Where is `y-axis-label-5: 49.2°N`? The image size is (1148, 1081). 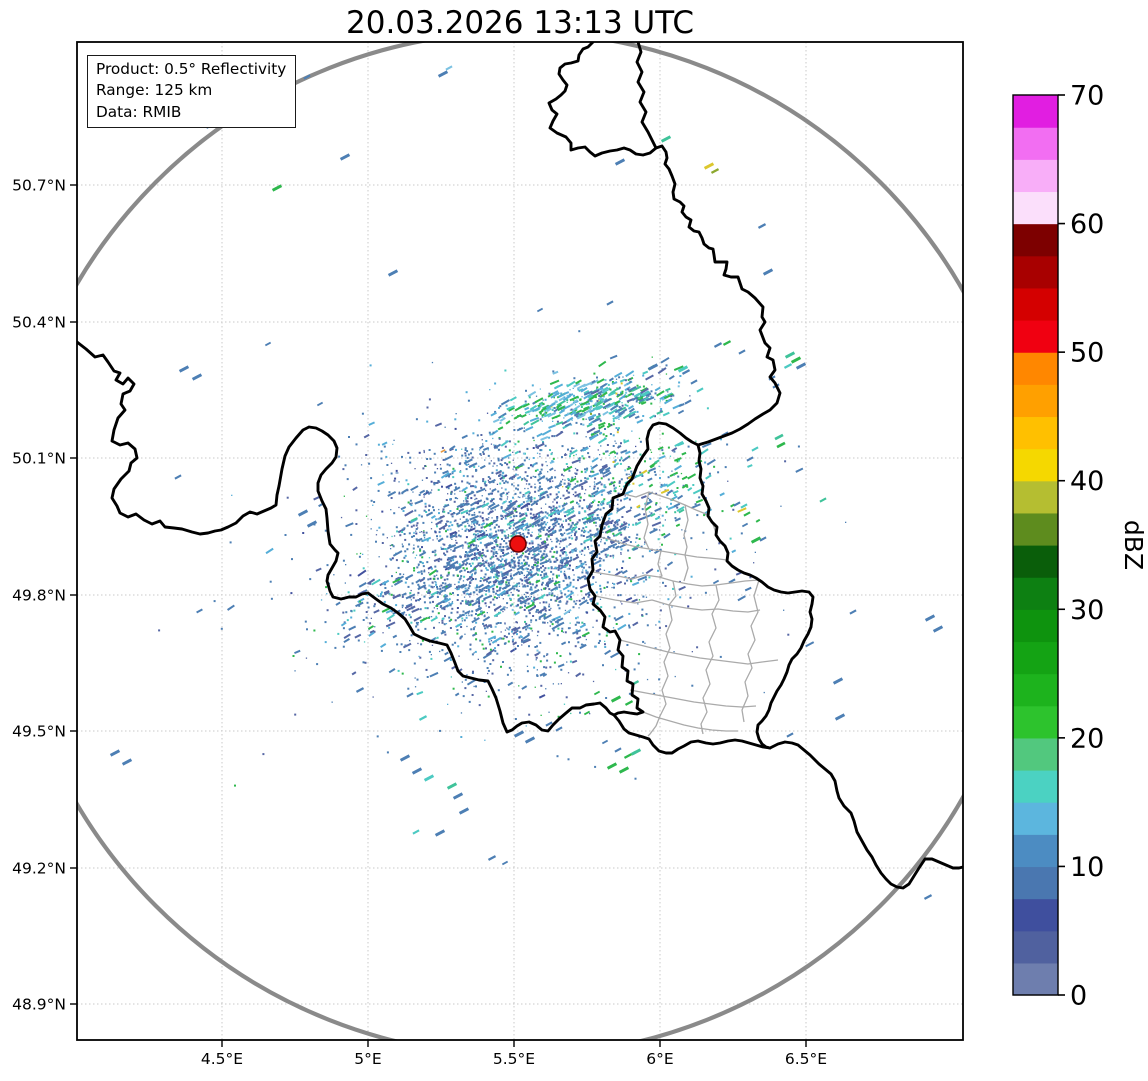
y-axis-label-5: 49.2°N is located at coordinates (39, 869).